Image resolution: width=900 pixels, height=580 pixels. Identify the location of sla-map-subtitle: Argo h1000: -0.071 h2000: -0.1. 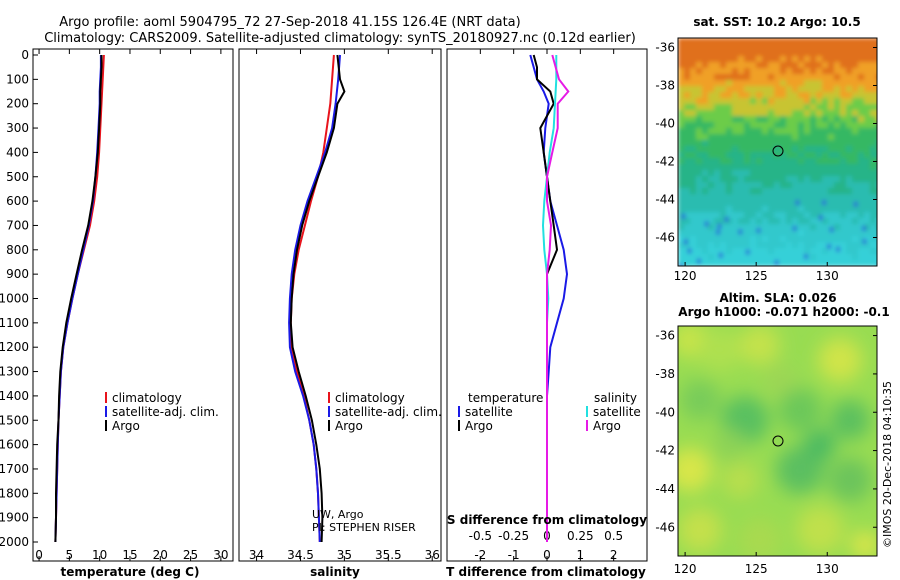
(783, 312).